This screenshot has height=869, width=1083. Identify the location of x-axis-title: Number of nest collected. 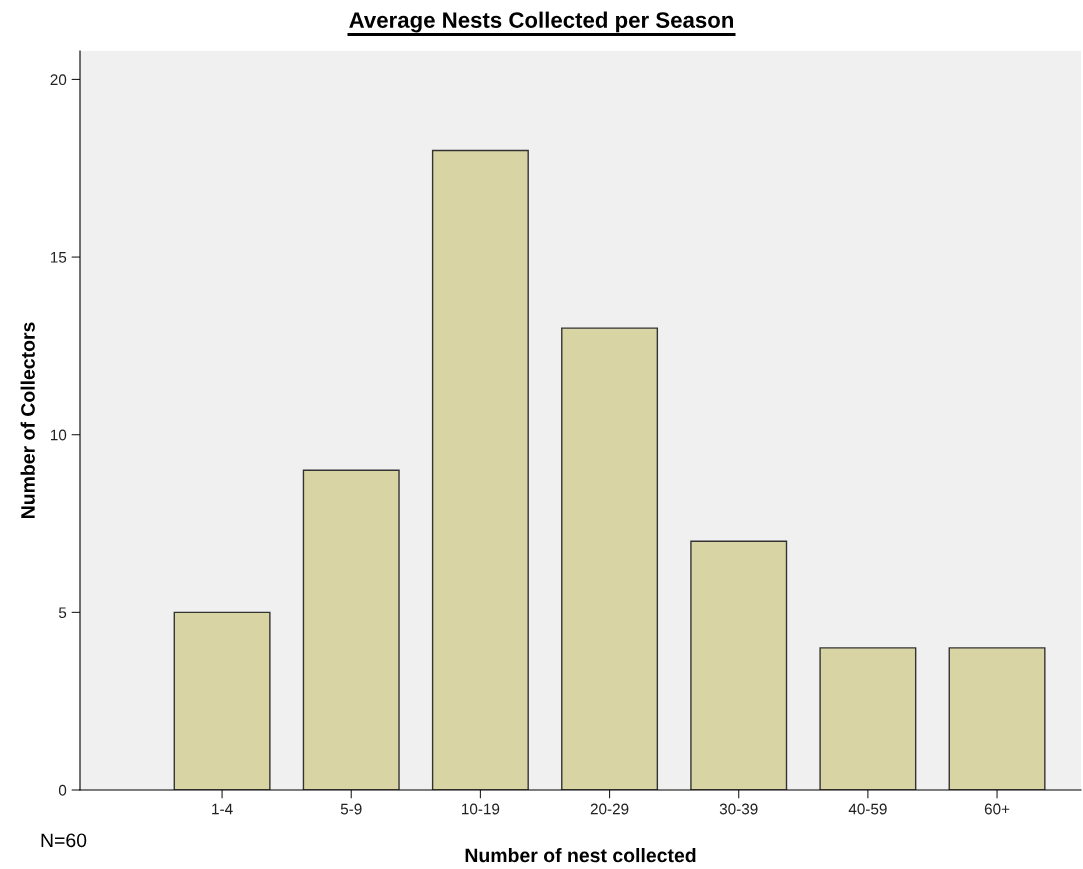
(580, 855).